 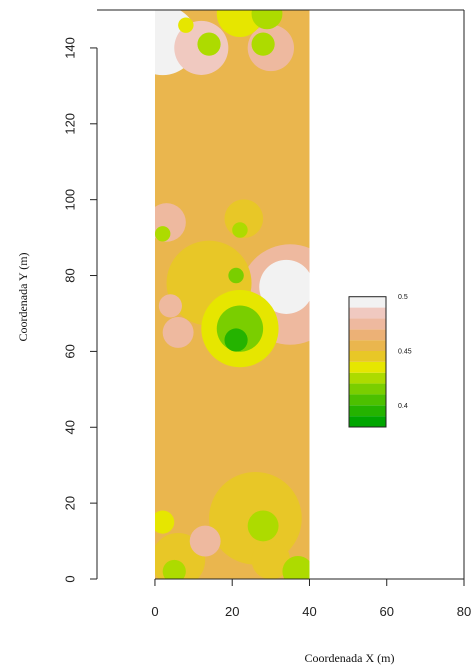 What do you see at coordinates (70, 275) in the screenshot?
I see `y-tick-label: 80` at bounding box center [70, 275].